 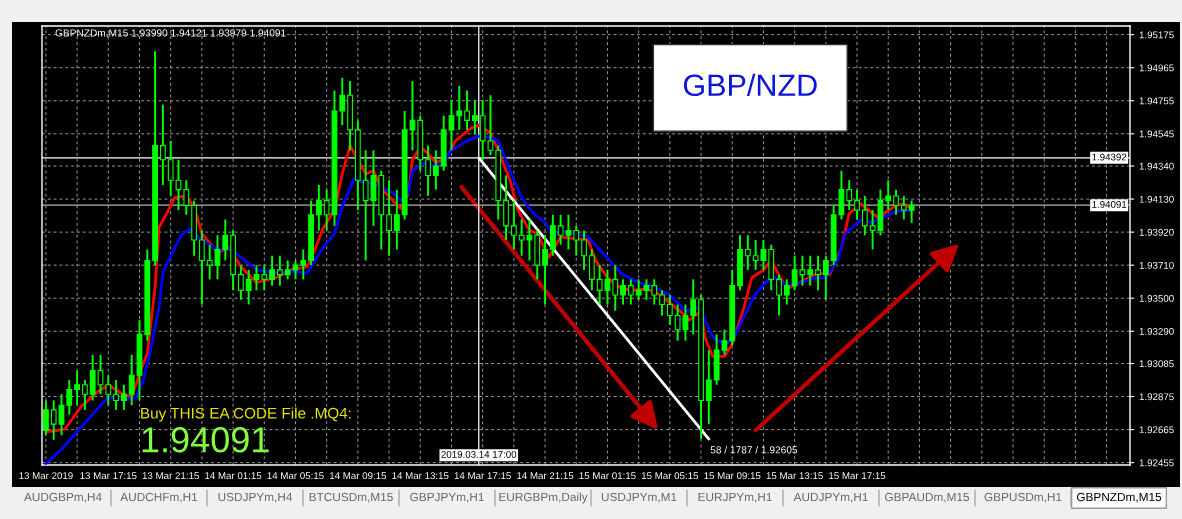 What do you see at coordinates (255, 497) in the screenshot?
I see `text: USDJPYm,H4` at bounding box center [255, 497].